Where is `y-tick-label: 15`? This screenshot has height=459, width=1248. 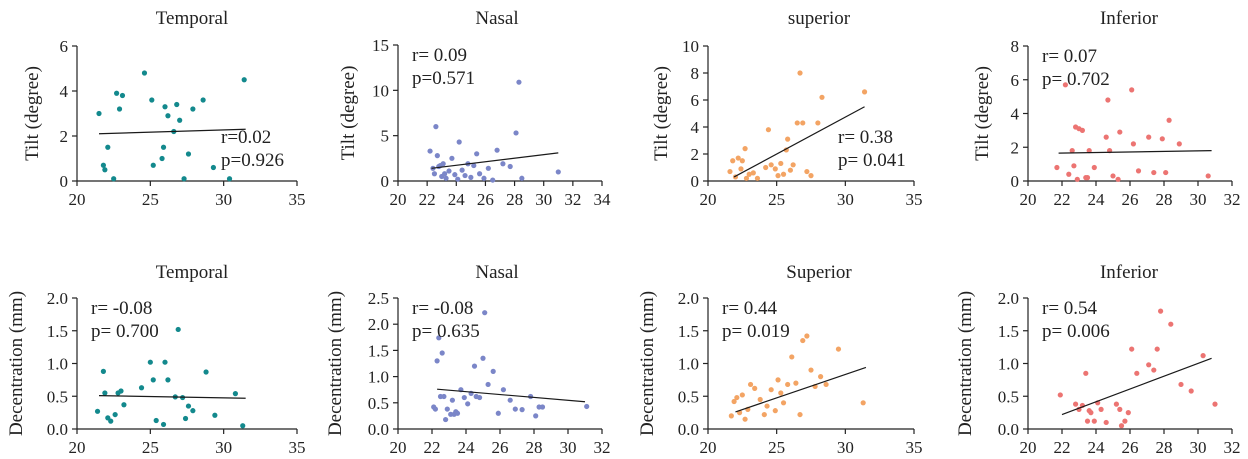
y-tick-label: 15 is located at coordinates (380, 45).